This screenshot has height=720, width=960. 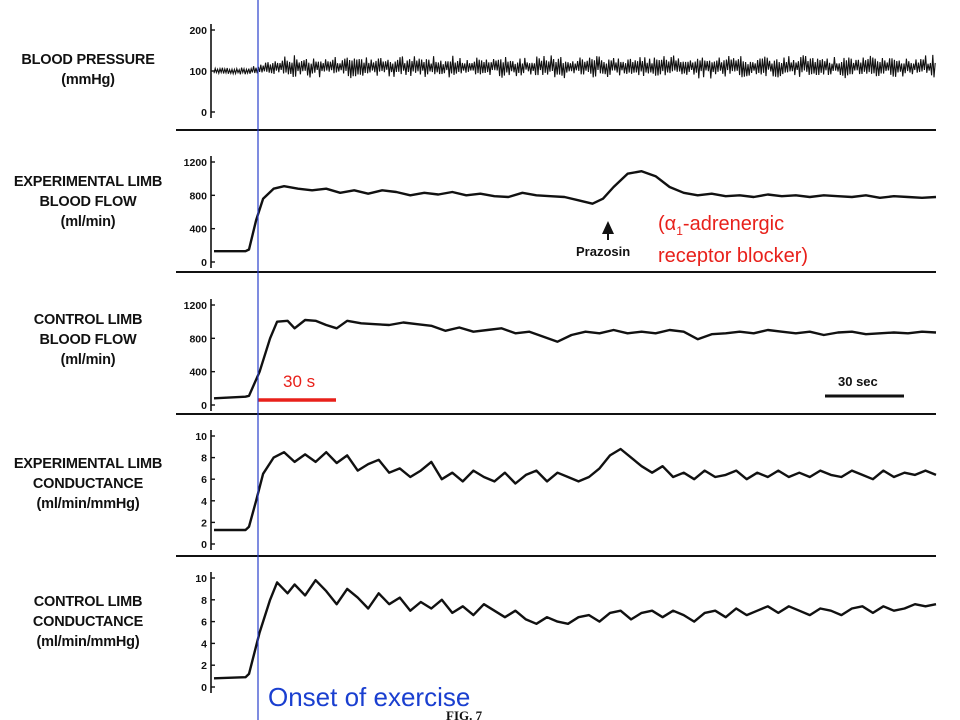 What do you see at coordinates (661, 224) in the screenshot?
I see `blocker-paren: (` at bounding box center [661, 224].